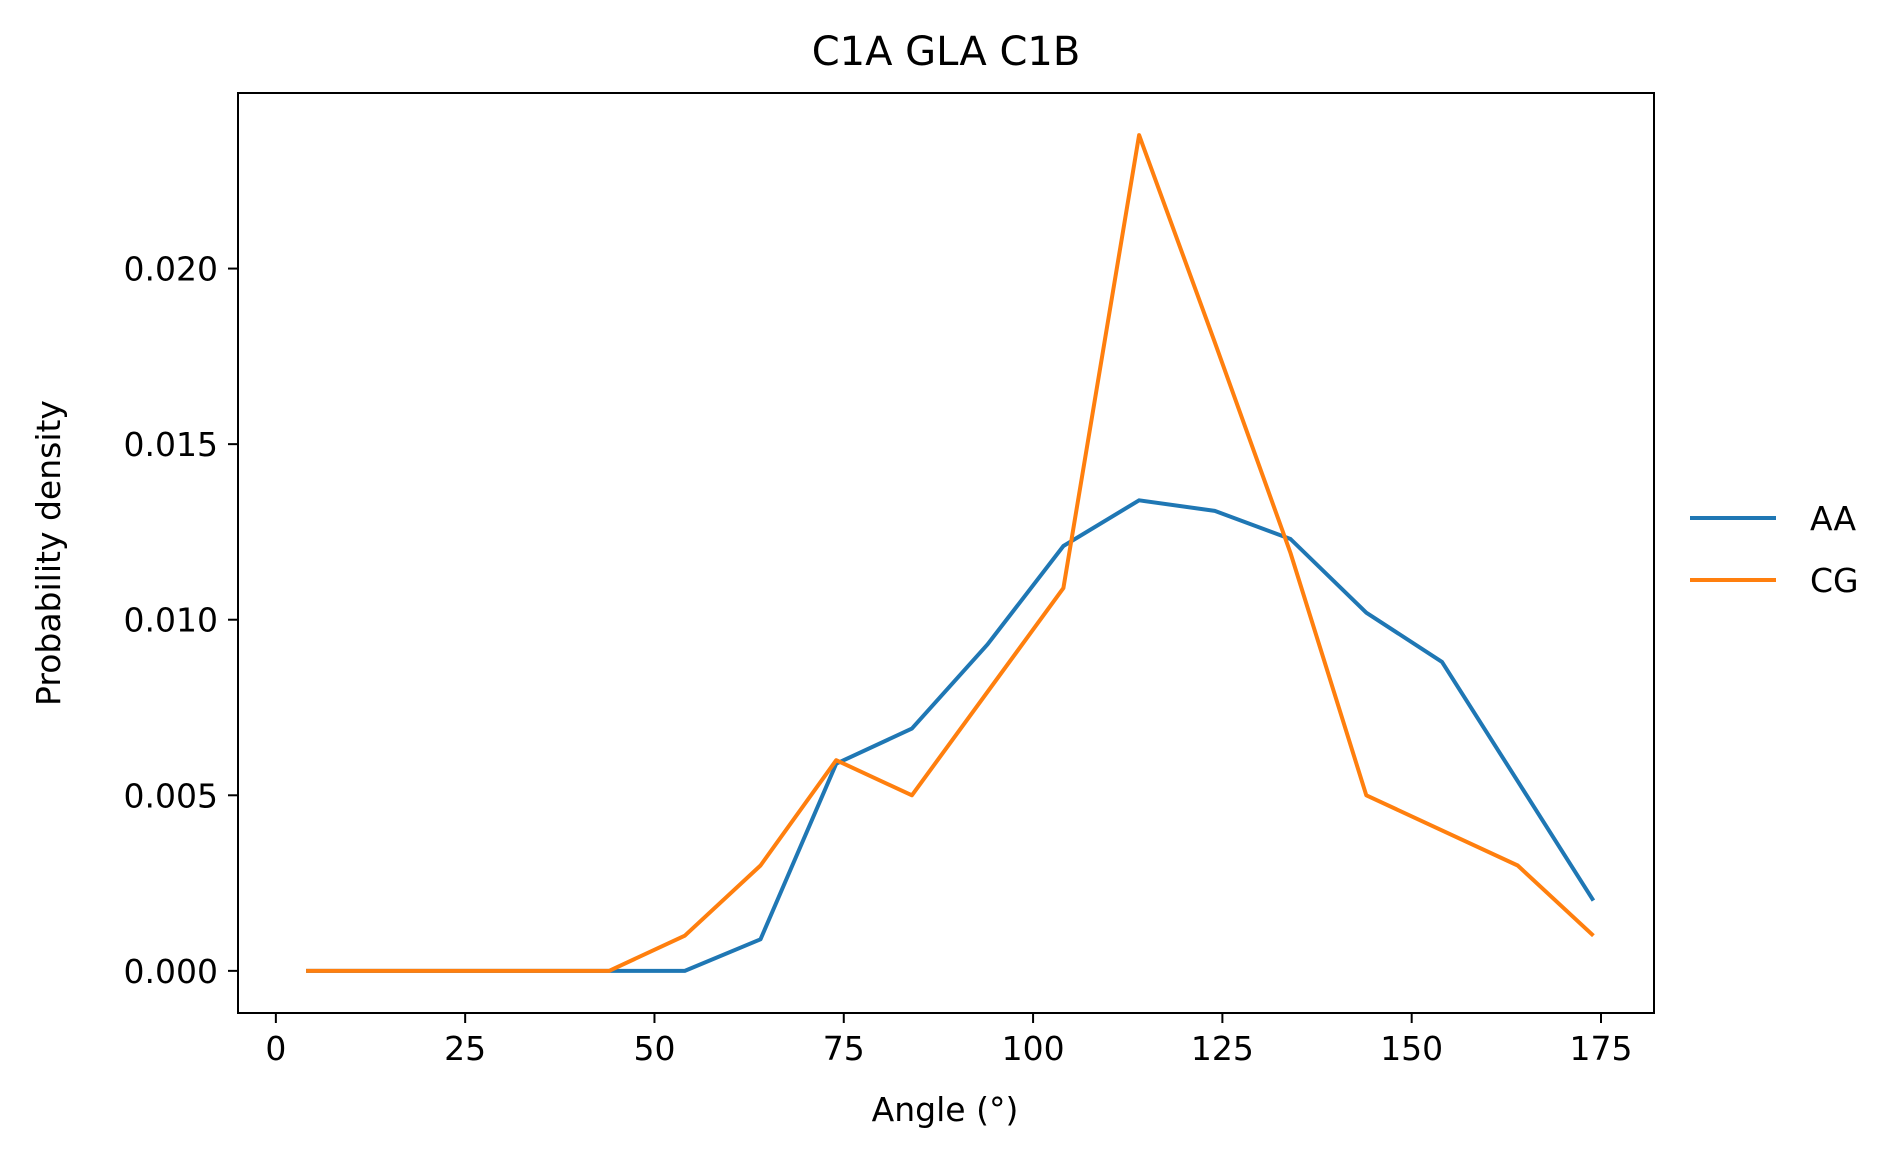 Image resolution: width=1892 pixels, height=1154 pixels. I want to click on y-tick-label: 0.000, so click(171, 971).